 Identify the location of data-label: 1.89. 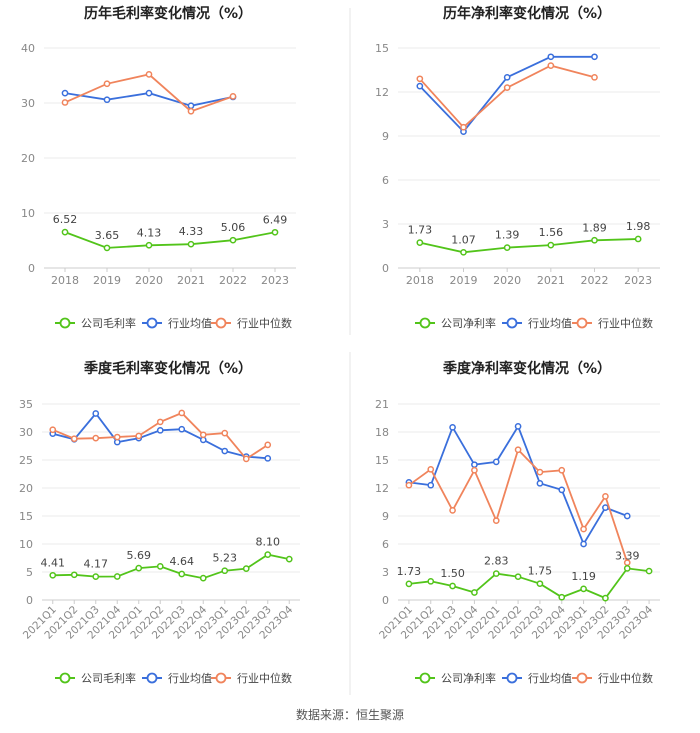
(594, 227).